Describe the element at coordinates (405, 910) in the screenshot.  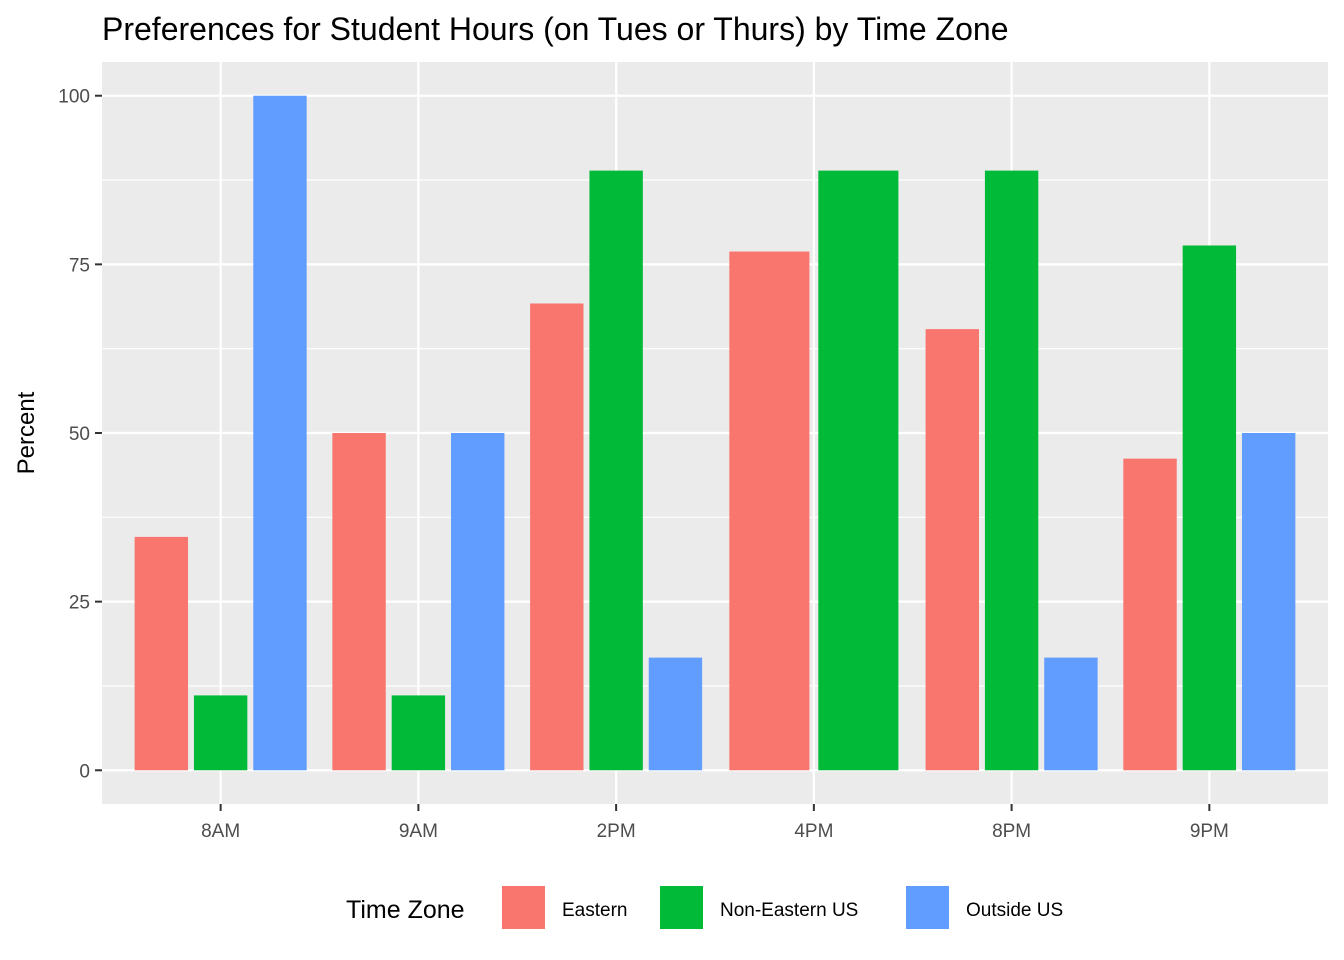
I see `legend-title: Time Zone` at that location.